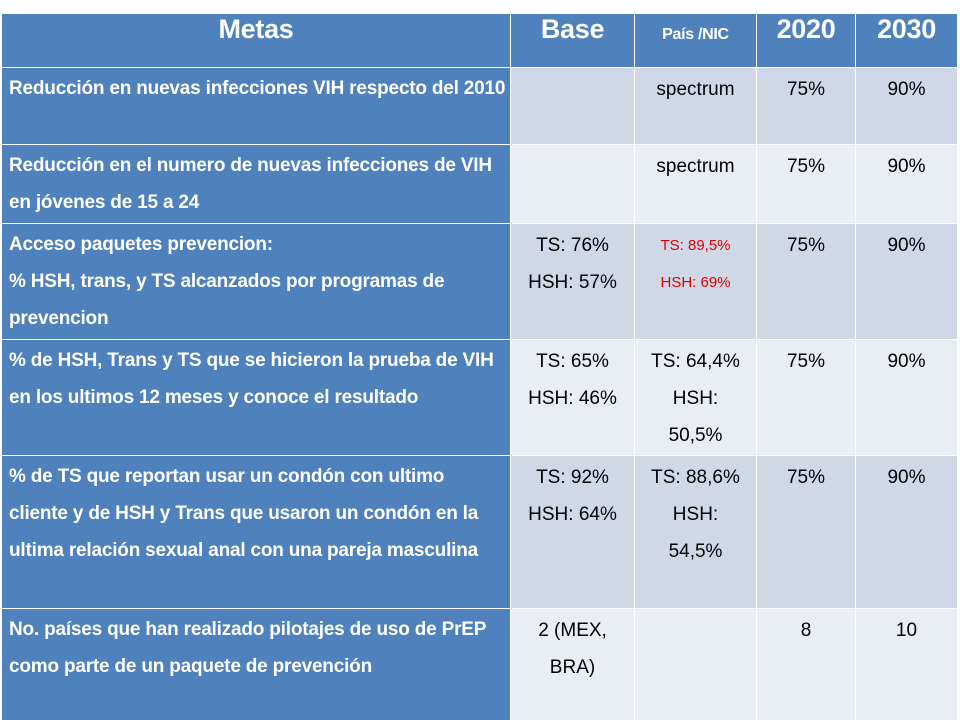  I want to click on base-cell: TS: 65% HSH: 46%, so click(572, 397).